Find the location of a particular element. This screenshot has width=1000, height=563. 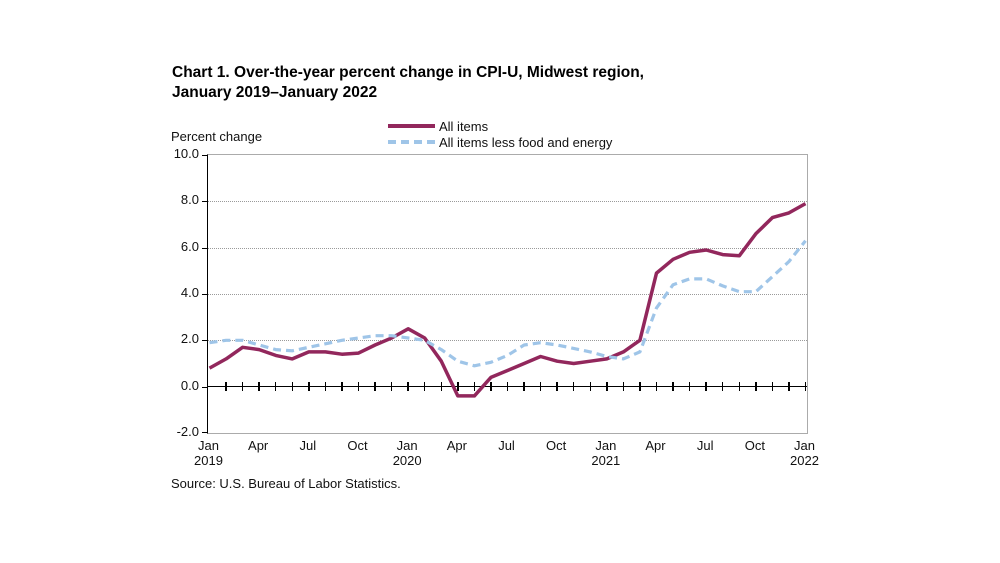

solid-line-swatch-icon is located at coordinates (411, 126).